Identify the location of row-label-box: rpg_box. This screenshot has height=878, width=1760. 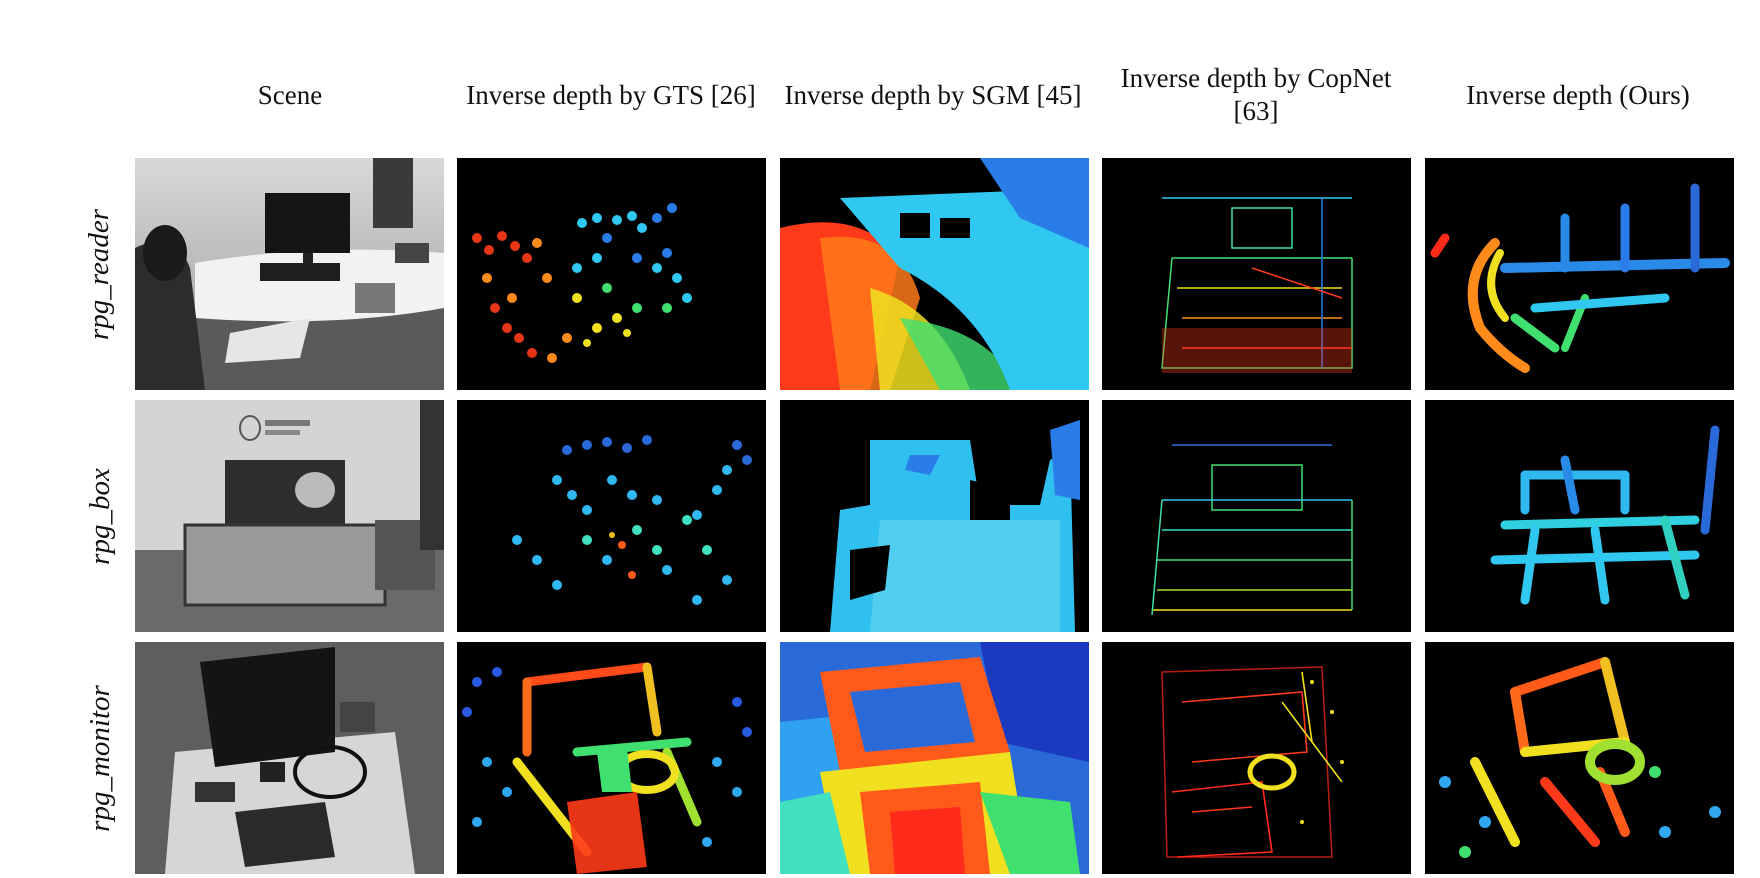
(100, 516).